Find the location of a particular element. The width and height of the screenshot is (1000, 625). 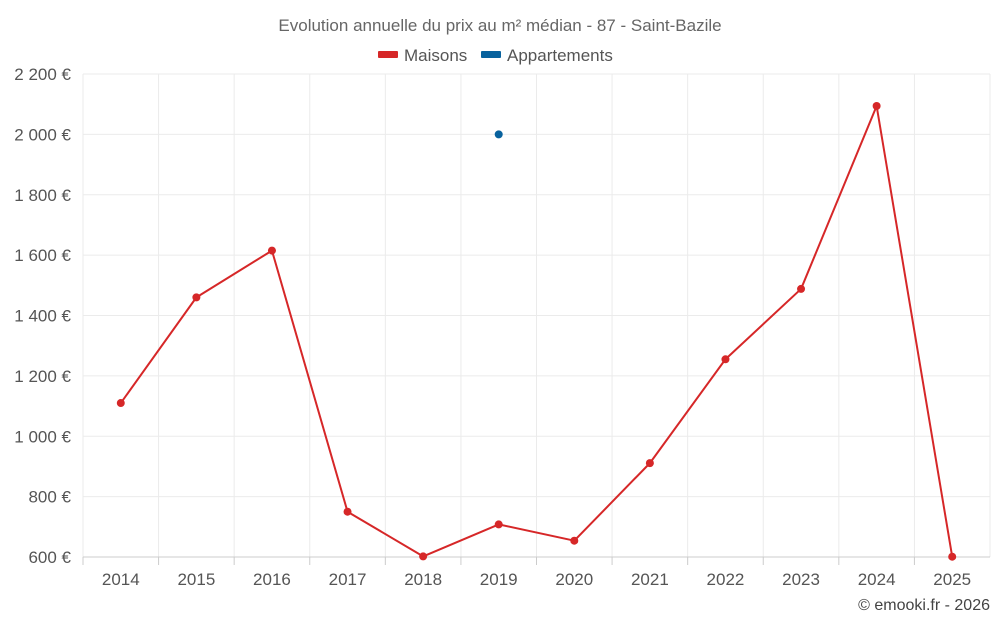

y-tick-label: 2 200 € is located at coordinates (42, 74).